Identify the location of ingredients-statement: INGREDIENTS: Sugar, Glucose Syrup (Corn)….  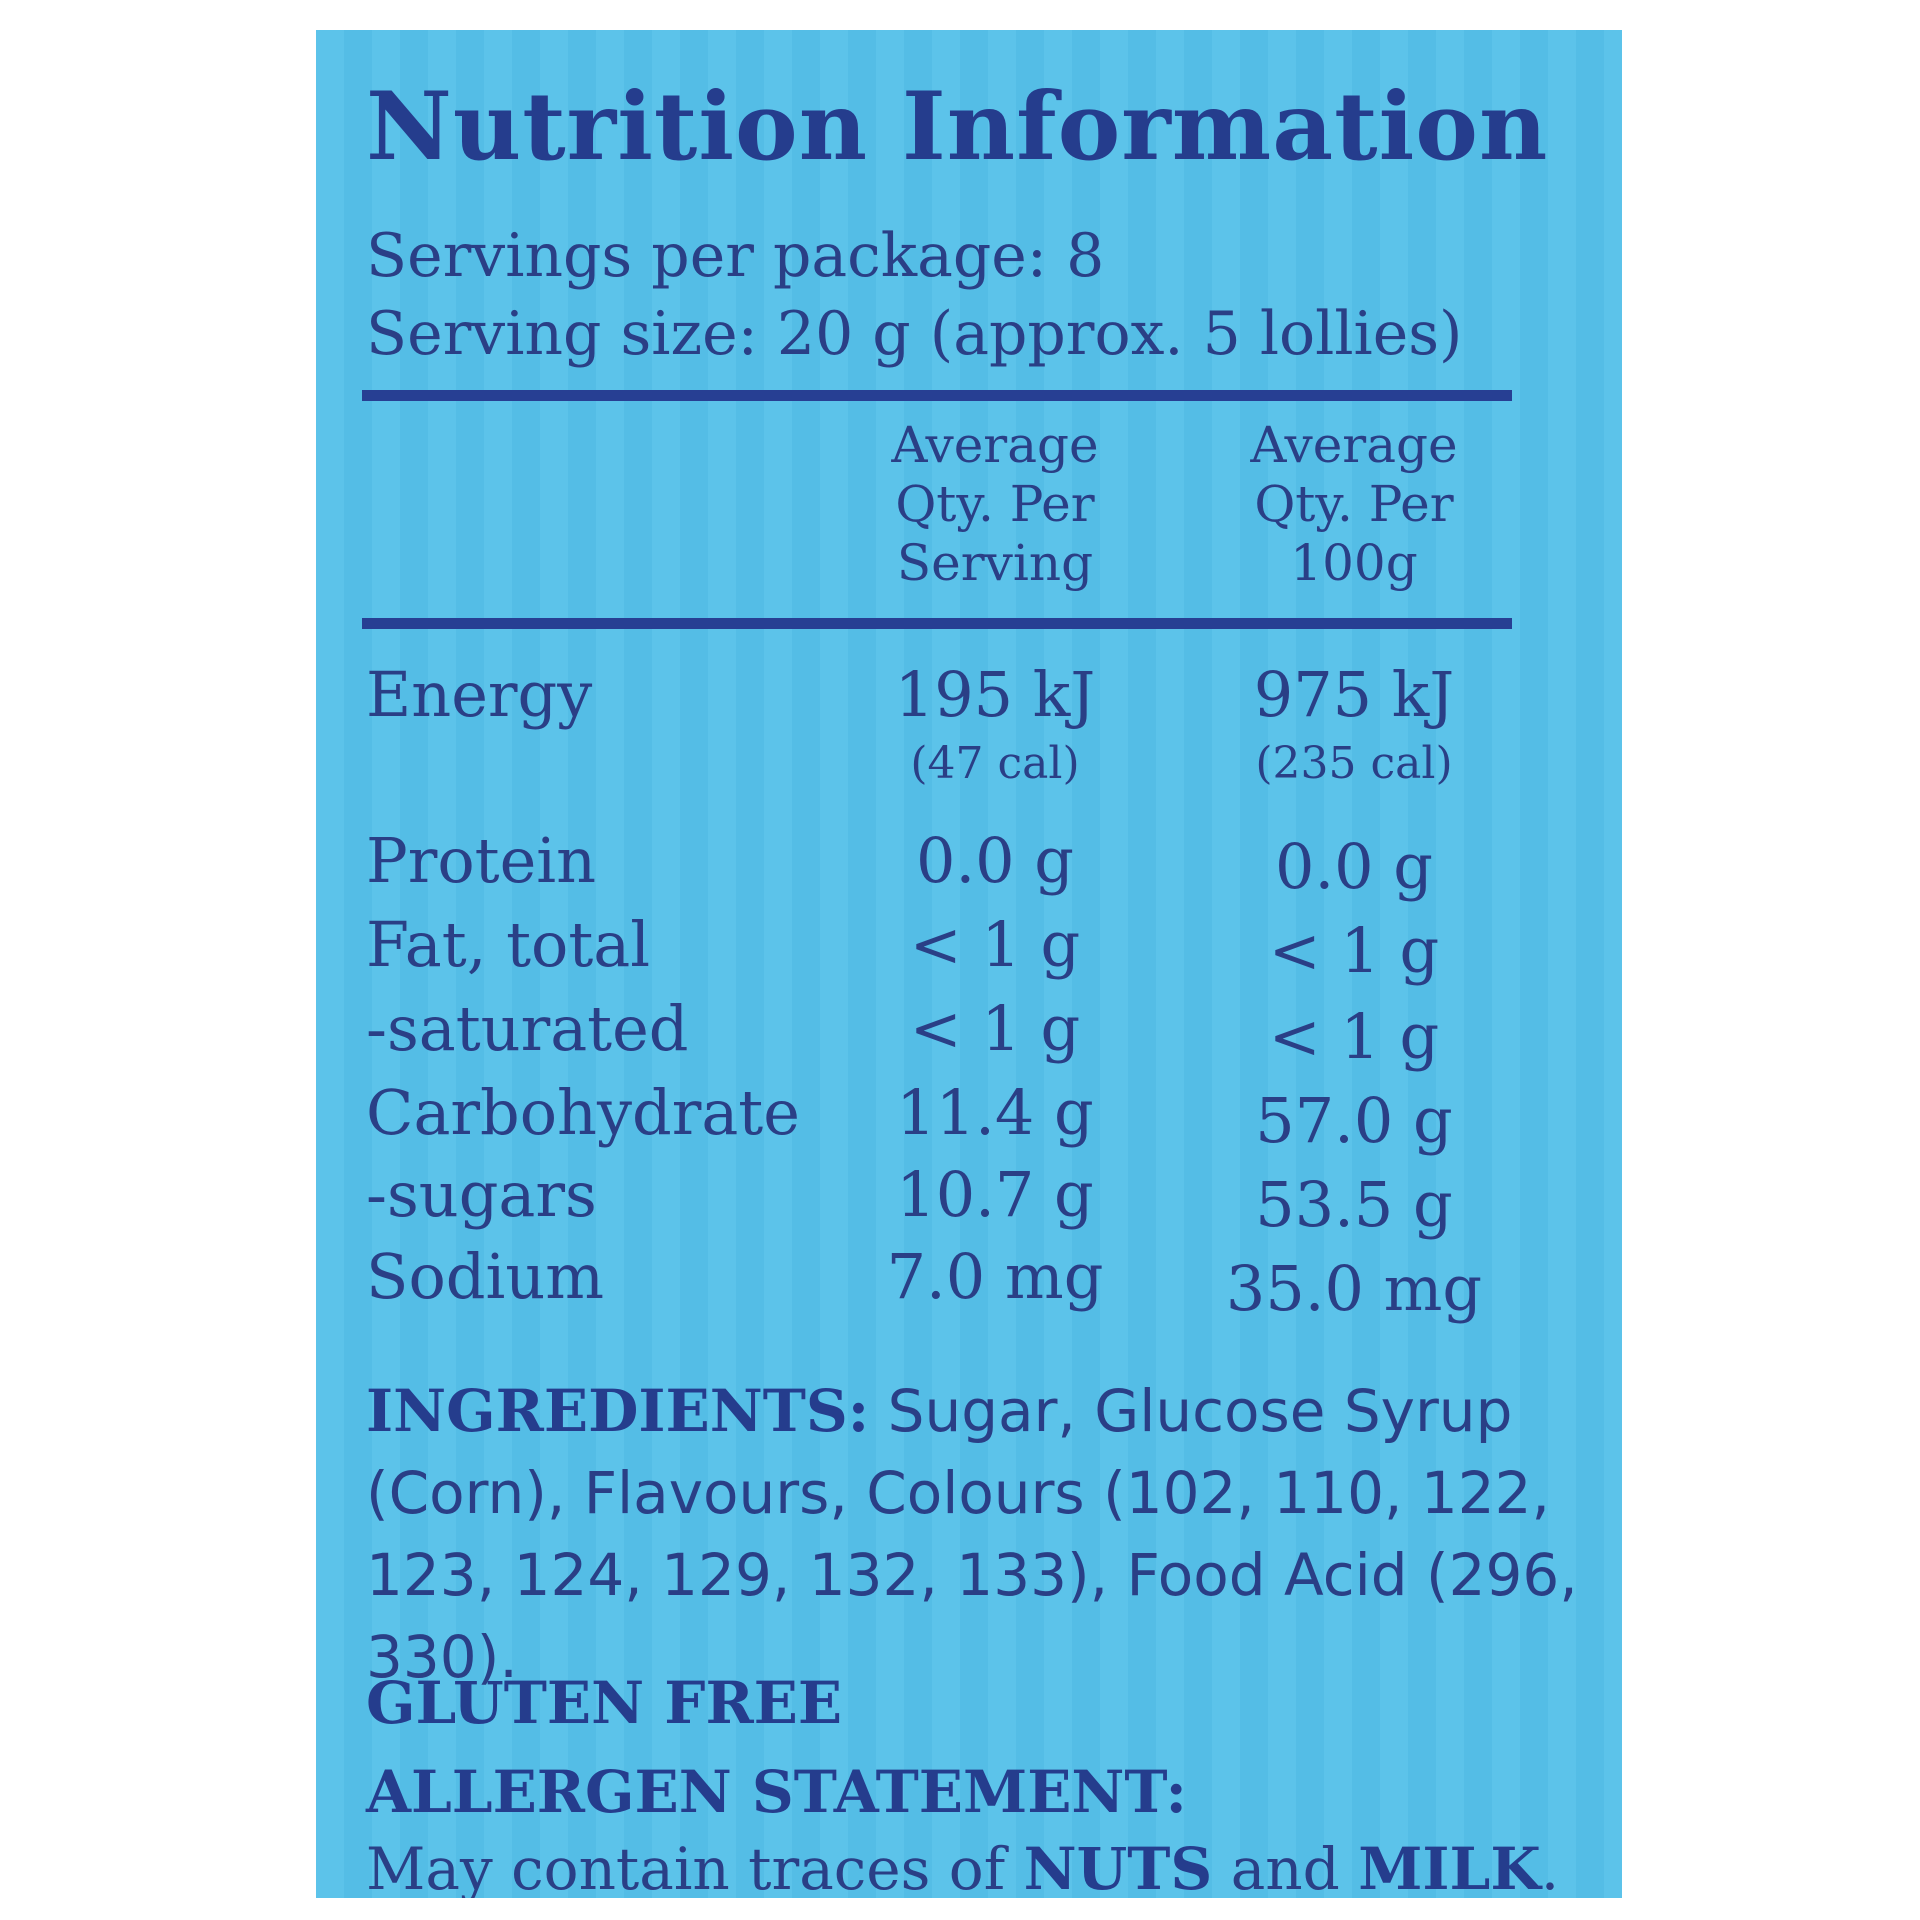
(994, 1534).